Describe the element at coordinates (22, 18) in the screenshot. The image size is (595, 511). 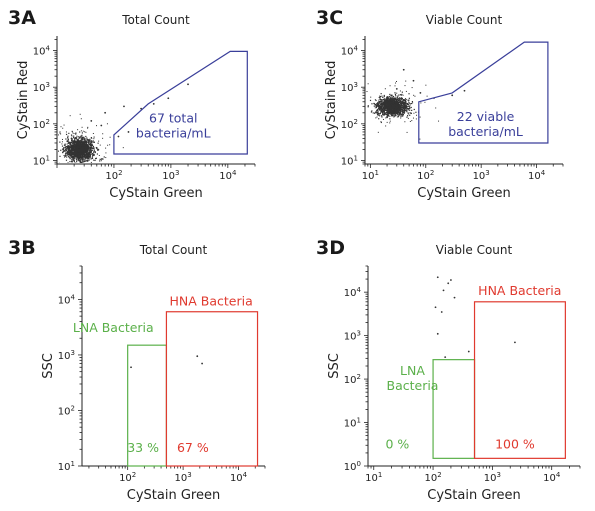
I see `panel-letter: 3A` at that location.